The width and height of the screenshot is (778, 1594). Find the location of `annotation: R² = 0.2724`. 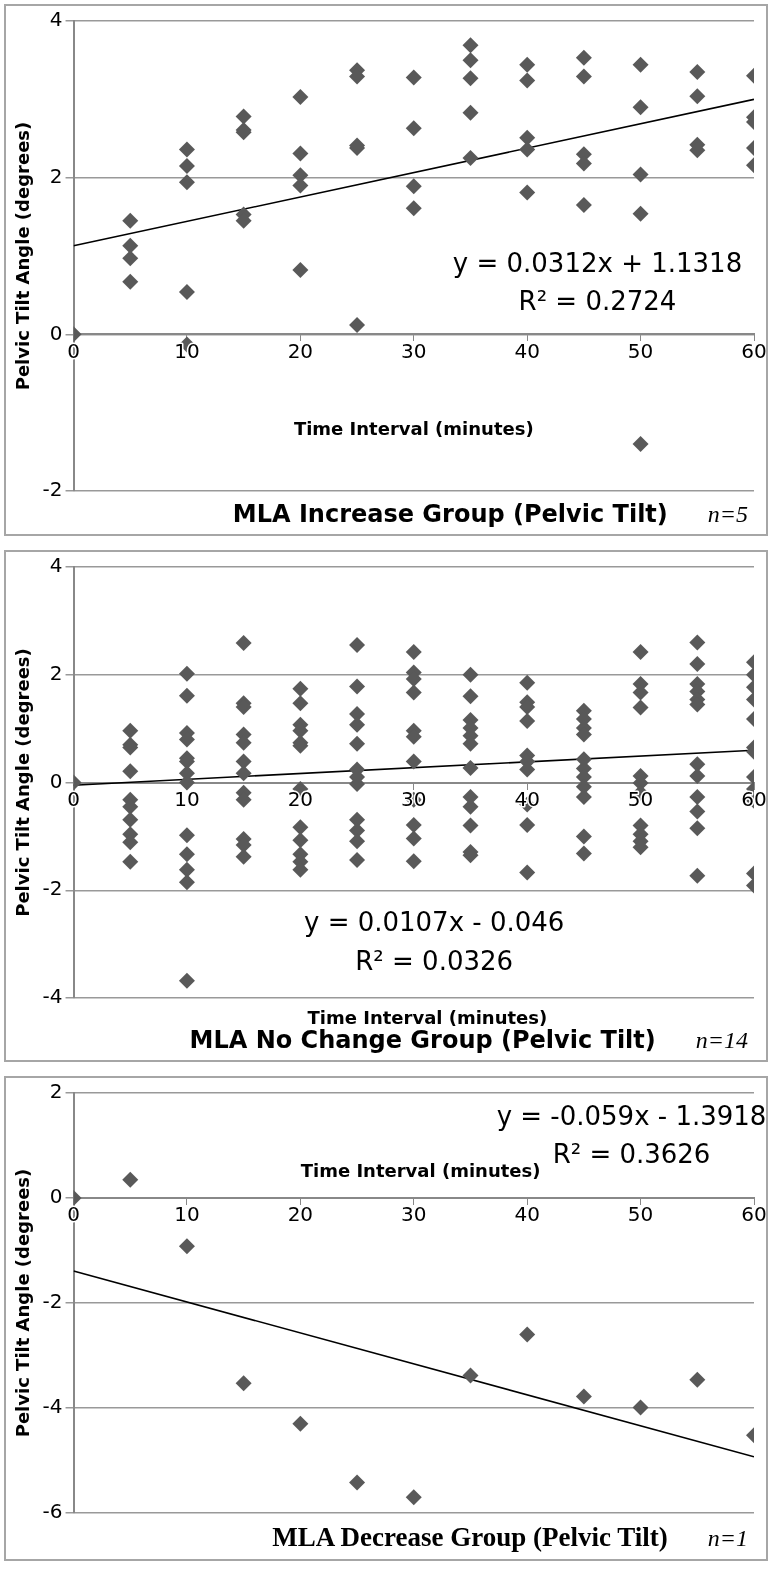

annotation: R² = 0.2724 is located at coordinates (597, 300).